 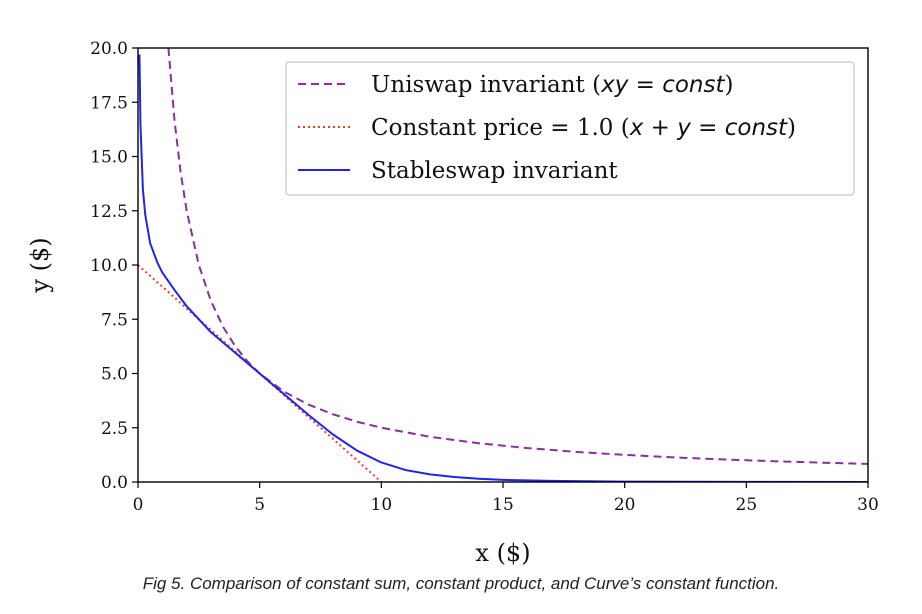 What do you see at coordinates (625, 505) in the screenshot?
I see `x-tick-label: 20` at bounding box center [625, 505].